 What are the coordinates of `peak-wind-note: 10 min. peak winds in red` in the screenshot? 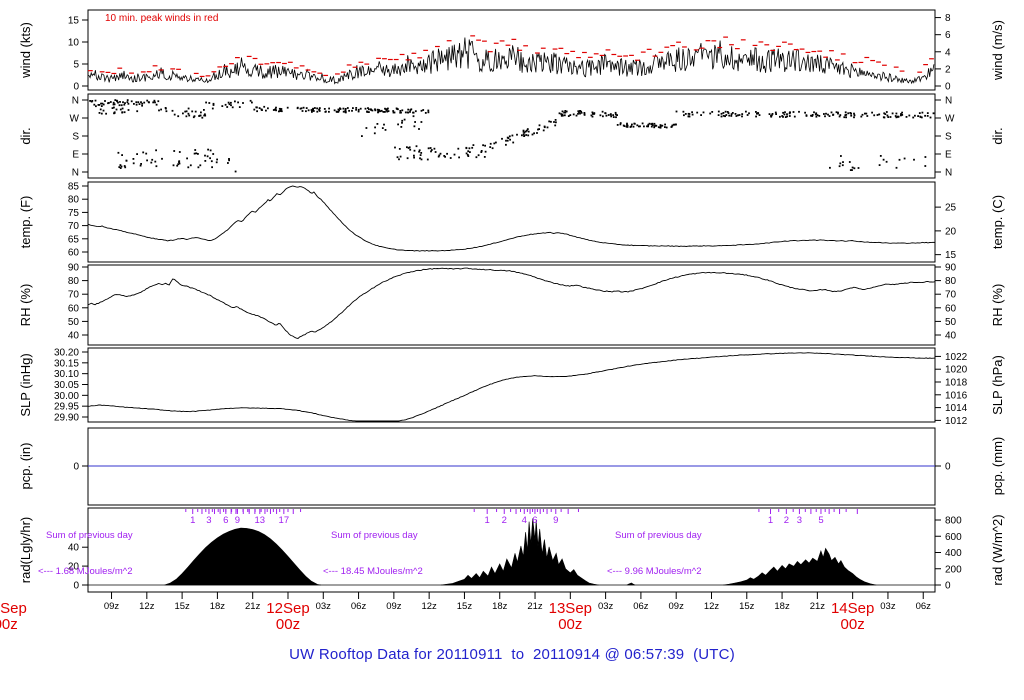 It's located at (162, 18).